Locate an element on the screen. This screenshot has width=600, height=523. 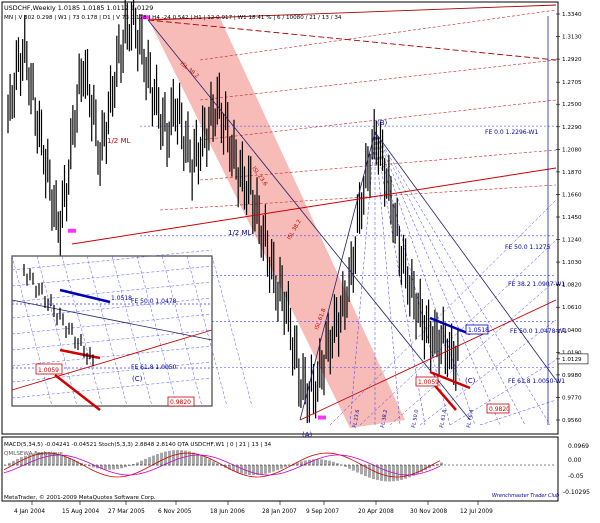
fl-label-1: FL 23.6 is located at coordinates (356, 418).